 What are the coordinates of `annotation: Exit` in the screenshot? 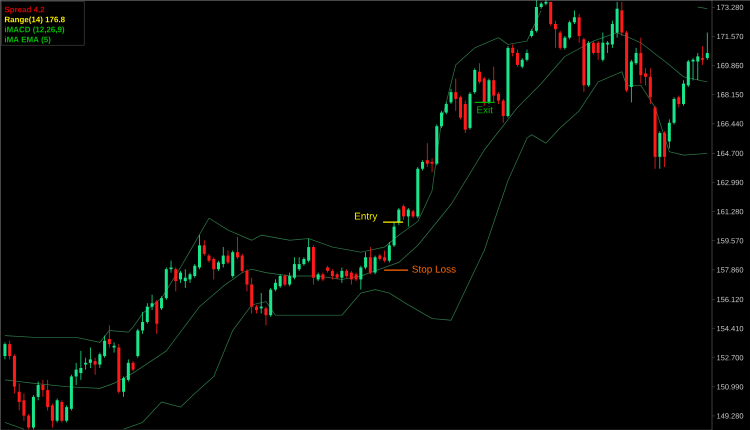 It's located at (485, 110).